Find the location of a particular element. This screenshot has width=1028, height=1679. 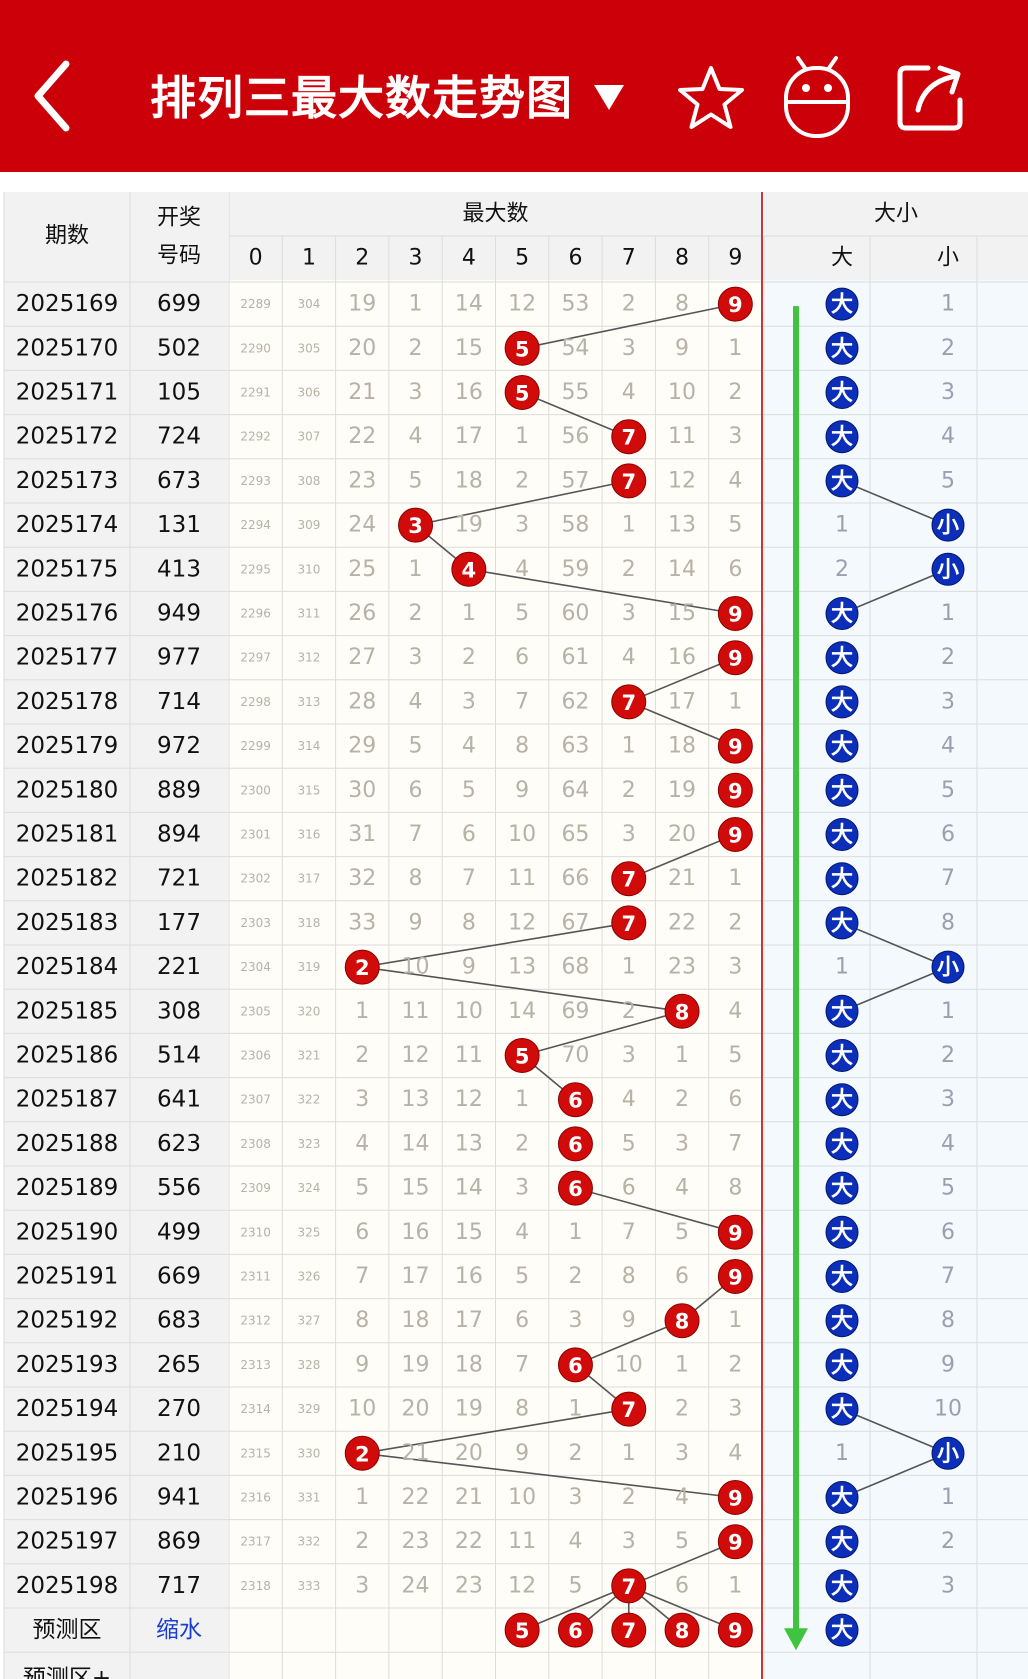

period-cell: 2025193 is located at coordinates (67, 1365).